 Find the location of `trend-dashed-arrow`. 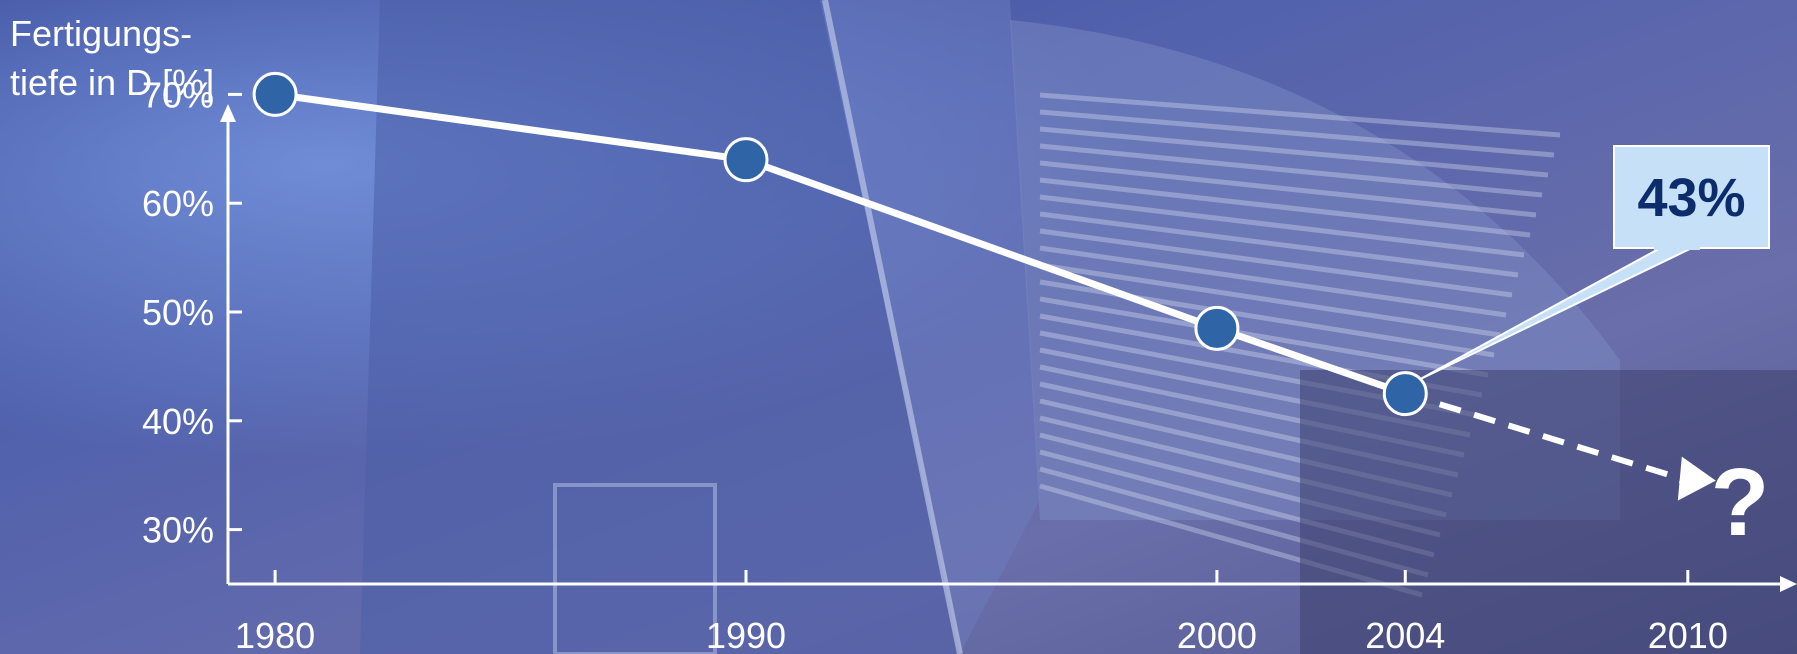

trend-dashed-arrow is located at coordinates (1547, 437).